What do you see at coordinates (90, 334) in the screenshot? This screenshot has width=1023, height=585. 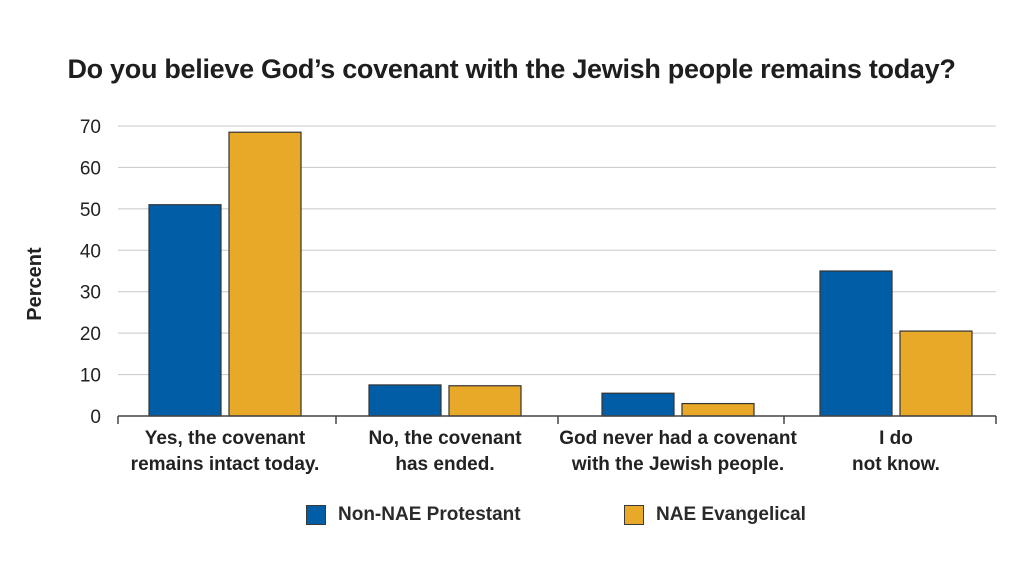 I see `y-tick-label-20: 20` at bounding box center [90, 334].